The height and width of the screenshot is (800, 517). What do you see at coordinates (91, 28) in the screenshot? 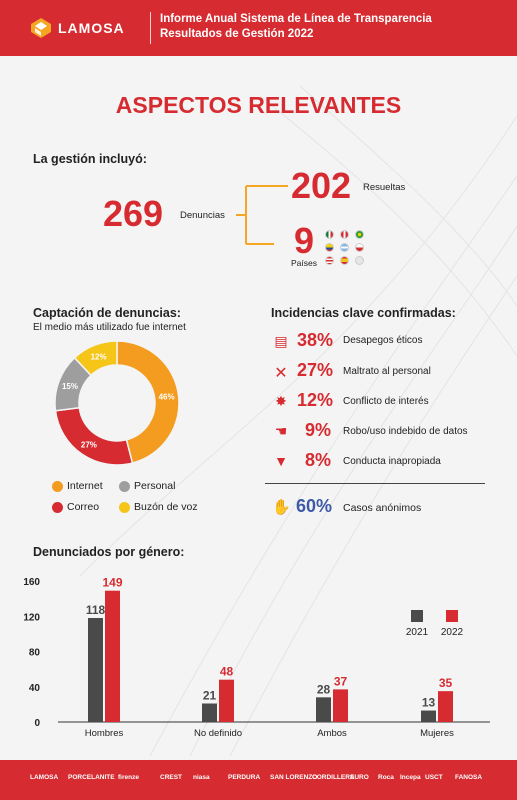
I see `logo-text: LAMOSA` at bounding box center [91, 28].